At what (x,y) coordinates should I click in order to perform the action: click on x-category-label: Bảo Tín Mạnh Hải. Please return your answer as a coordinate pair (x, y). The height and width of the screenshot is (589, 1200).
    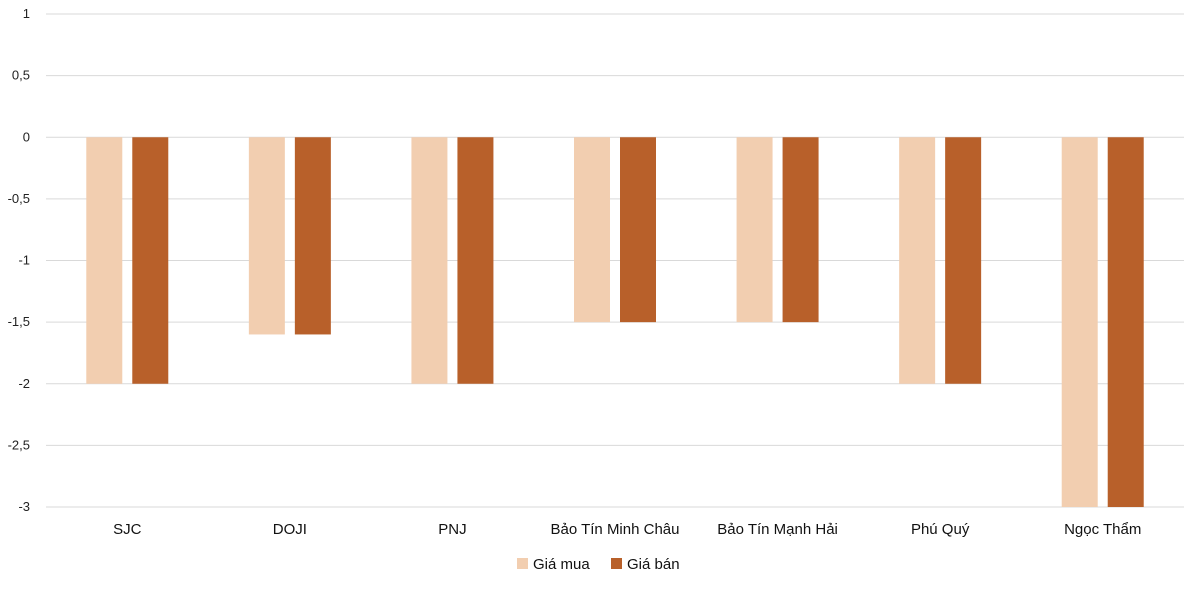
    Looking at the image, I should click on (777, 529).